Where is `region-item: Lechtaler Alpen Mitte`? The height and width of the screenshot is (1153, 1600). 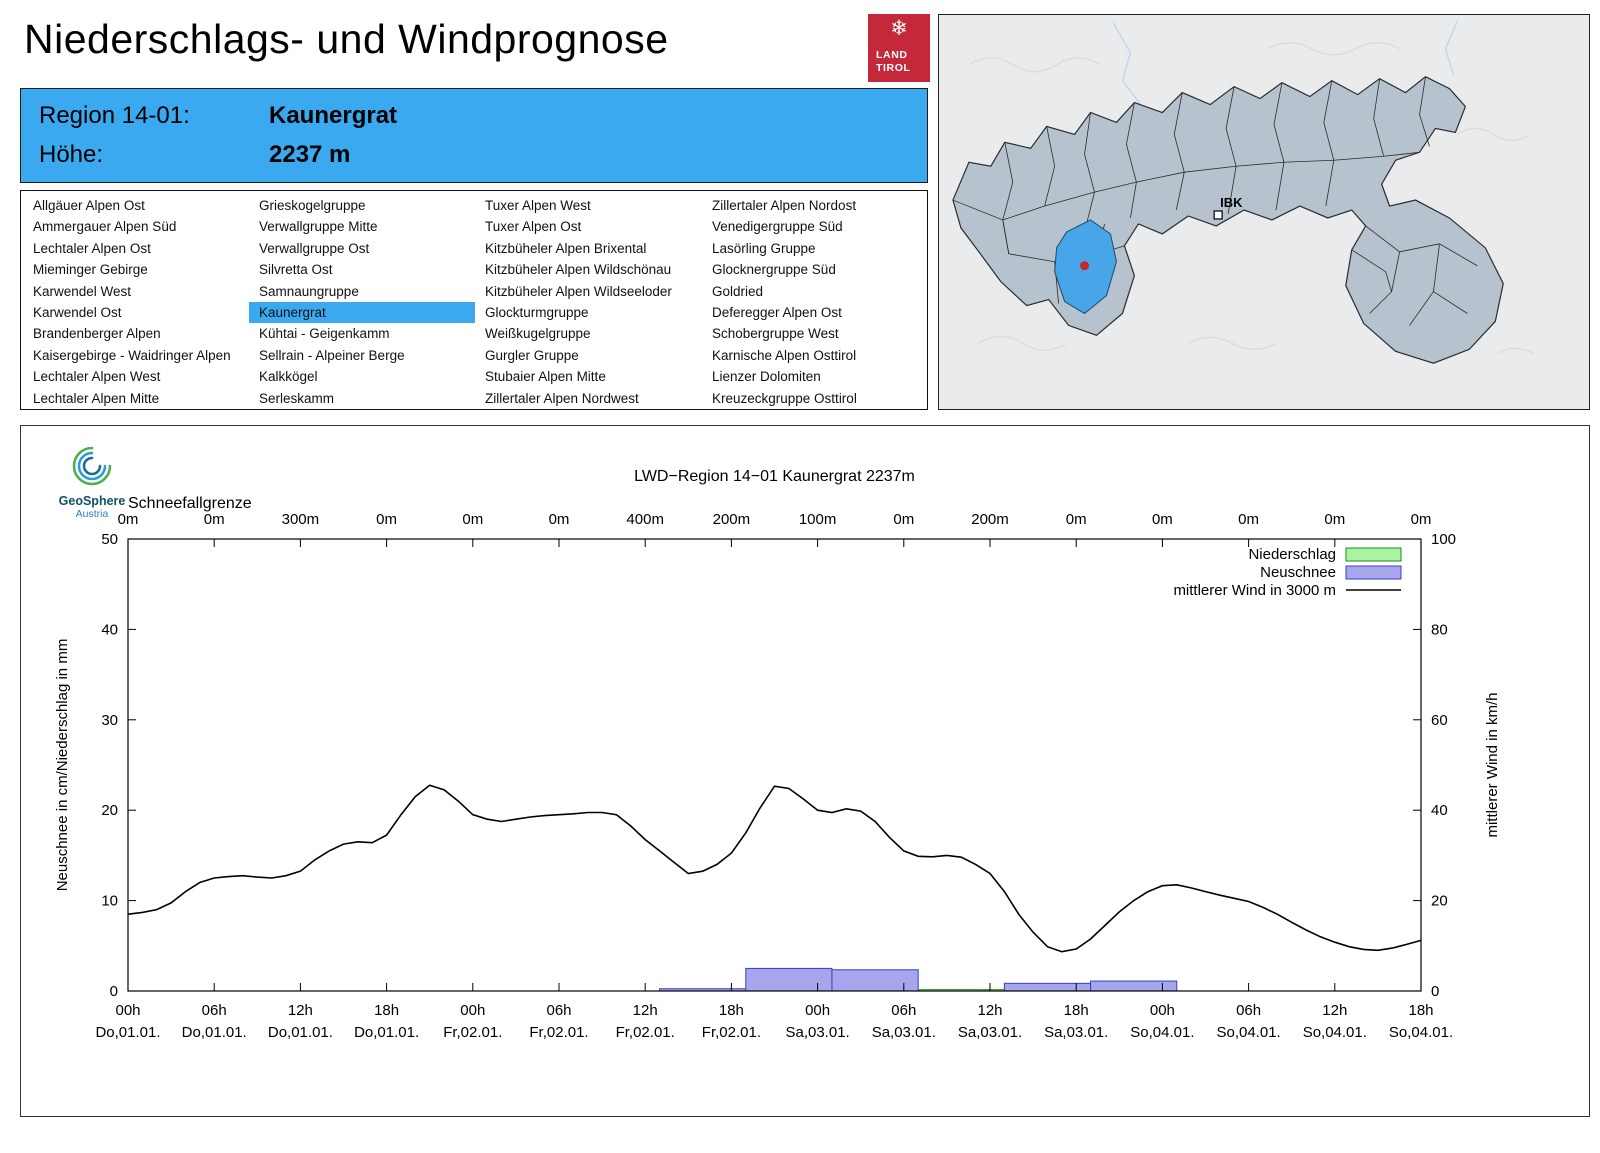
region-item: Lechtaler Alpen Mitte is located at coordinates (96, 398).